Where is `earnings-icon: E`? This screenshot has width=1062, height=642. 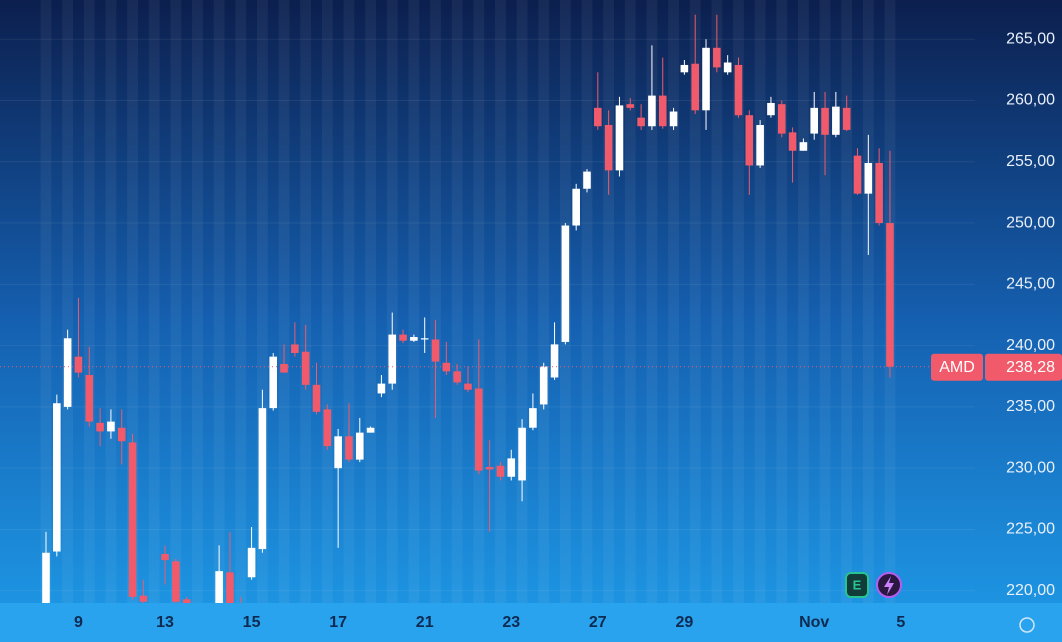
earnings-icon: E is located at coordinates (857, 585).